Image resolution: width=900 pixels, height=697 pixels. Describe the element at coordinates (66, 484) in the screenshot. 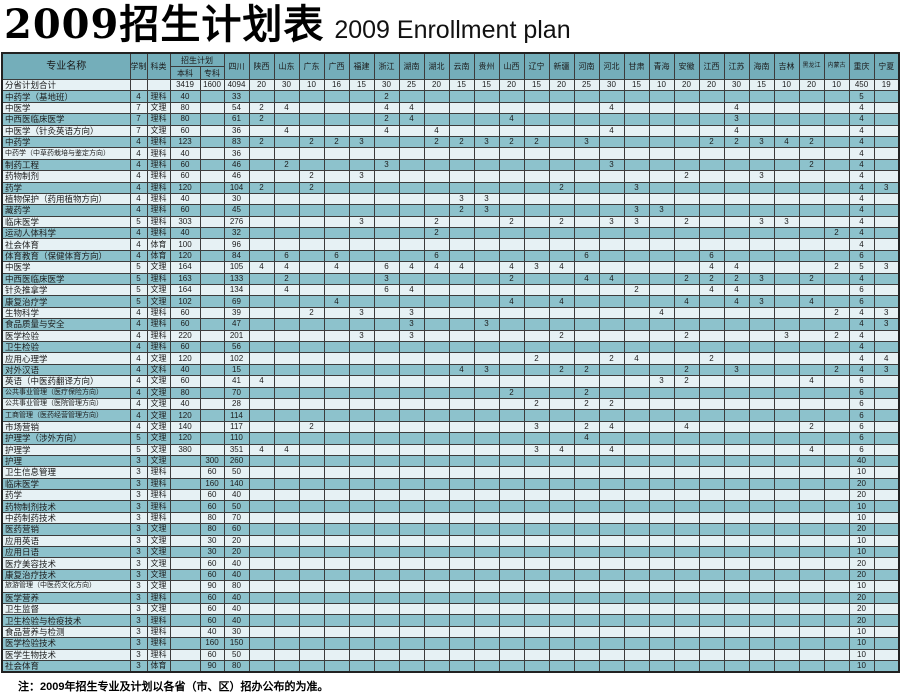

I see `major-name-cell: 临床医学` at that location.